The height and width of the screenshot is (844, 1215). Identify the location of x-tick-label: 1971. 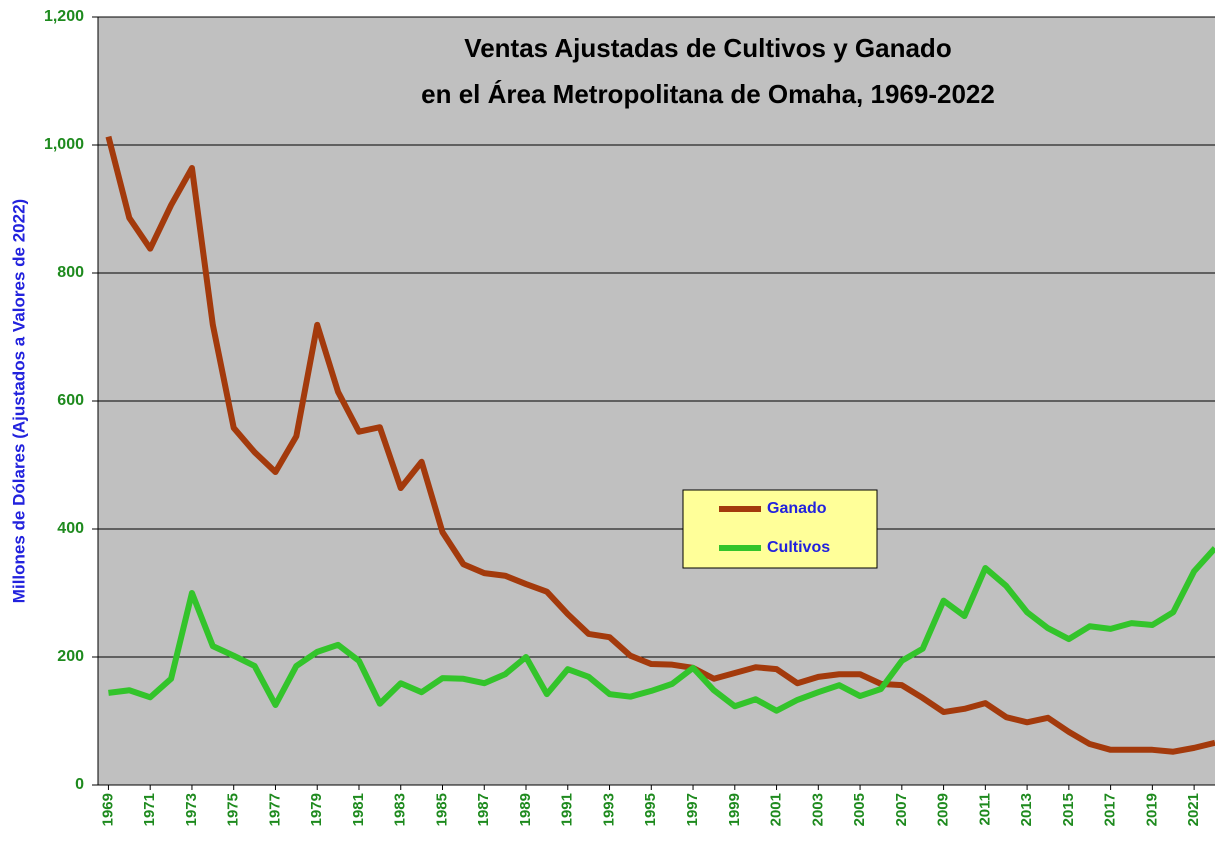
(149, 809).